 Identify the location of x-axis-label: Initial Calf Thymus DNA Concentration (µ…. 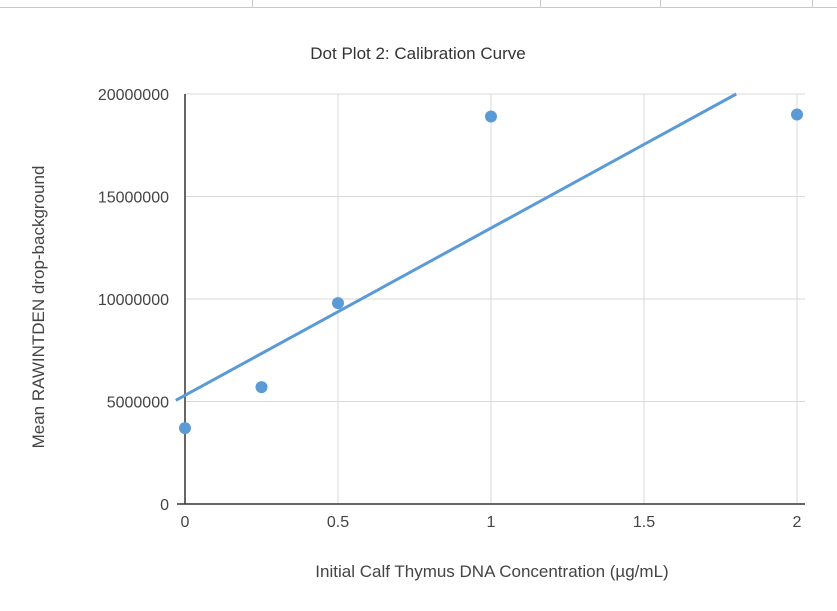
(491, 571).